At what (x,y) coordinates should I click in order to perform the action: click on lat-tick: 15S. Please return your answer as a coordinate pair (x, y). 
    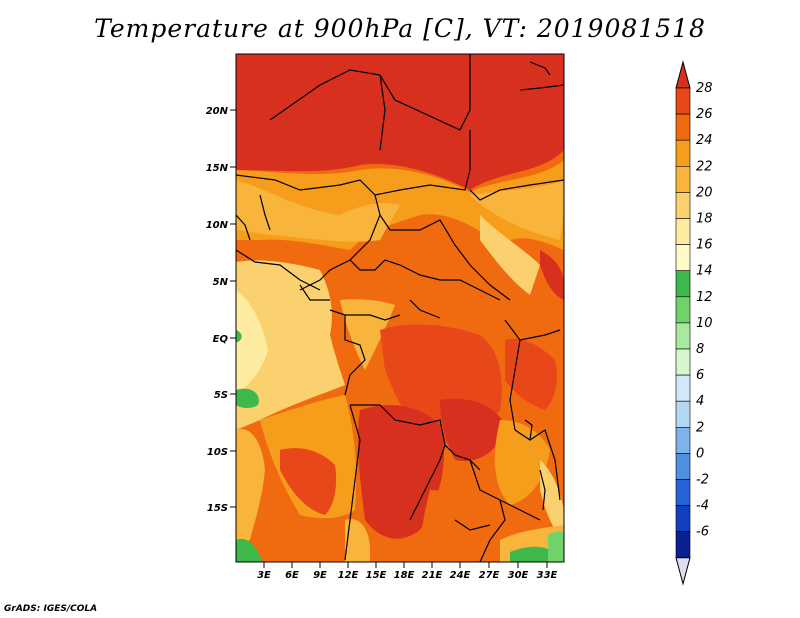
    Looking at the image, I should click on (221, 508).